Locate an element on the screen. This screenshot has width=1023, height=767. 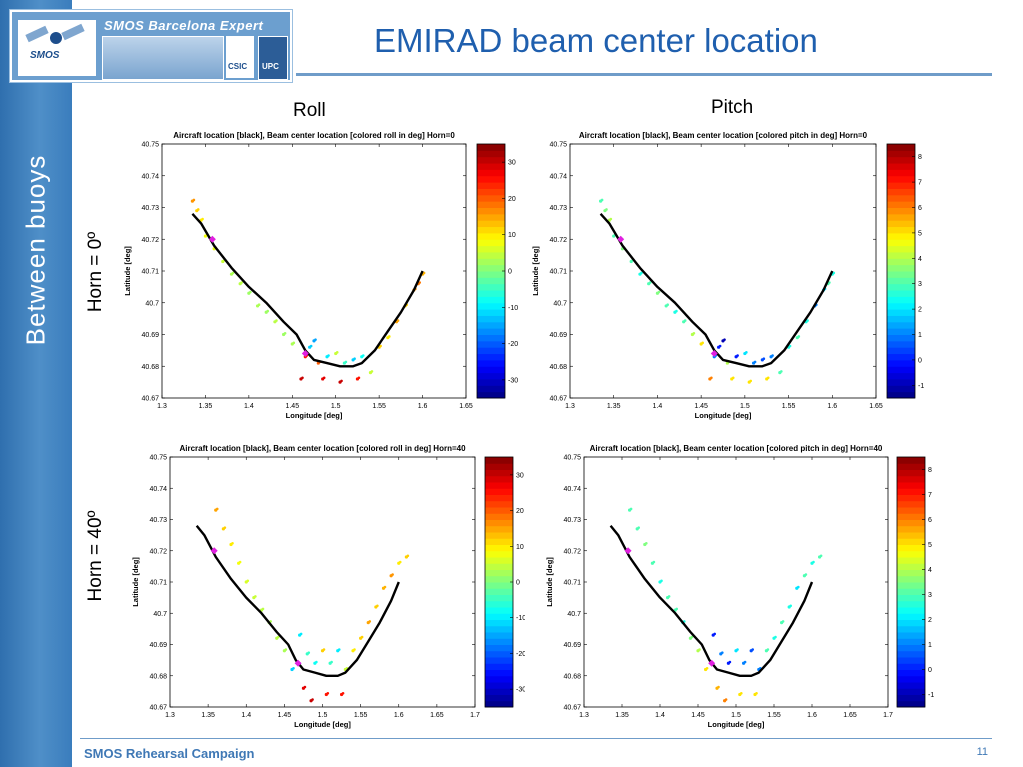
colorbar-tick-label: -10 is located at coordinates (520, 618).